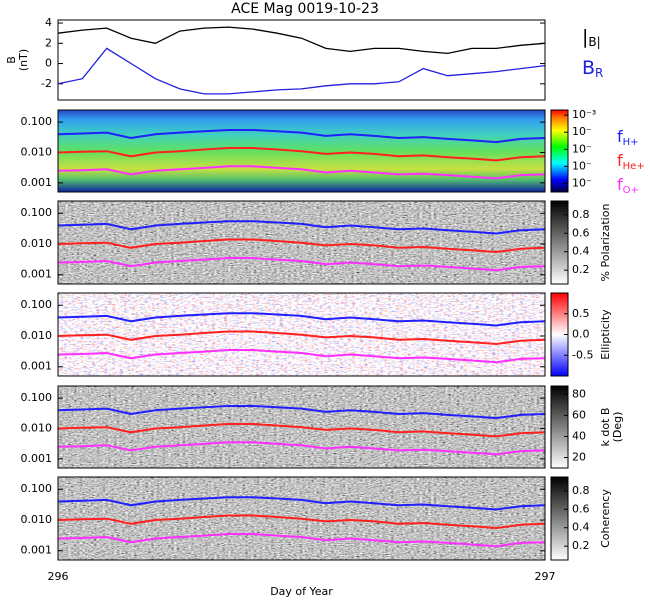  Describe the element at coordinates (545, 576) in the screenshot. I see `x-tick-label: 297` at that location.